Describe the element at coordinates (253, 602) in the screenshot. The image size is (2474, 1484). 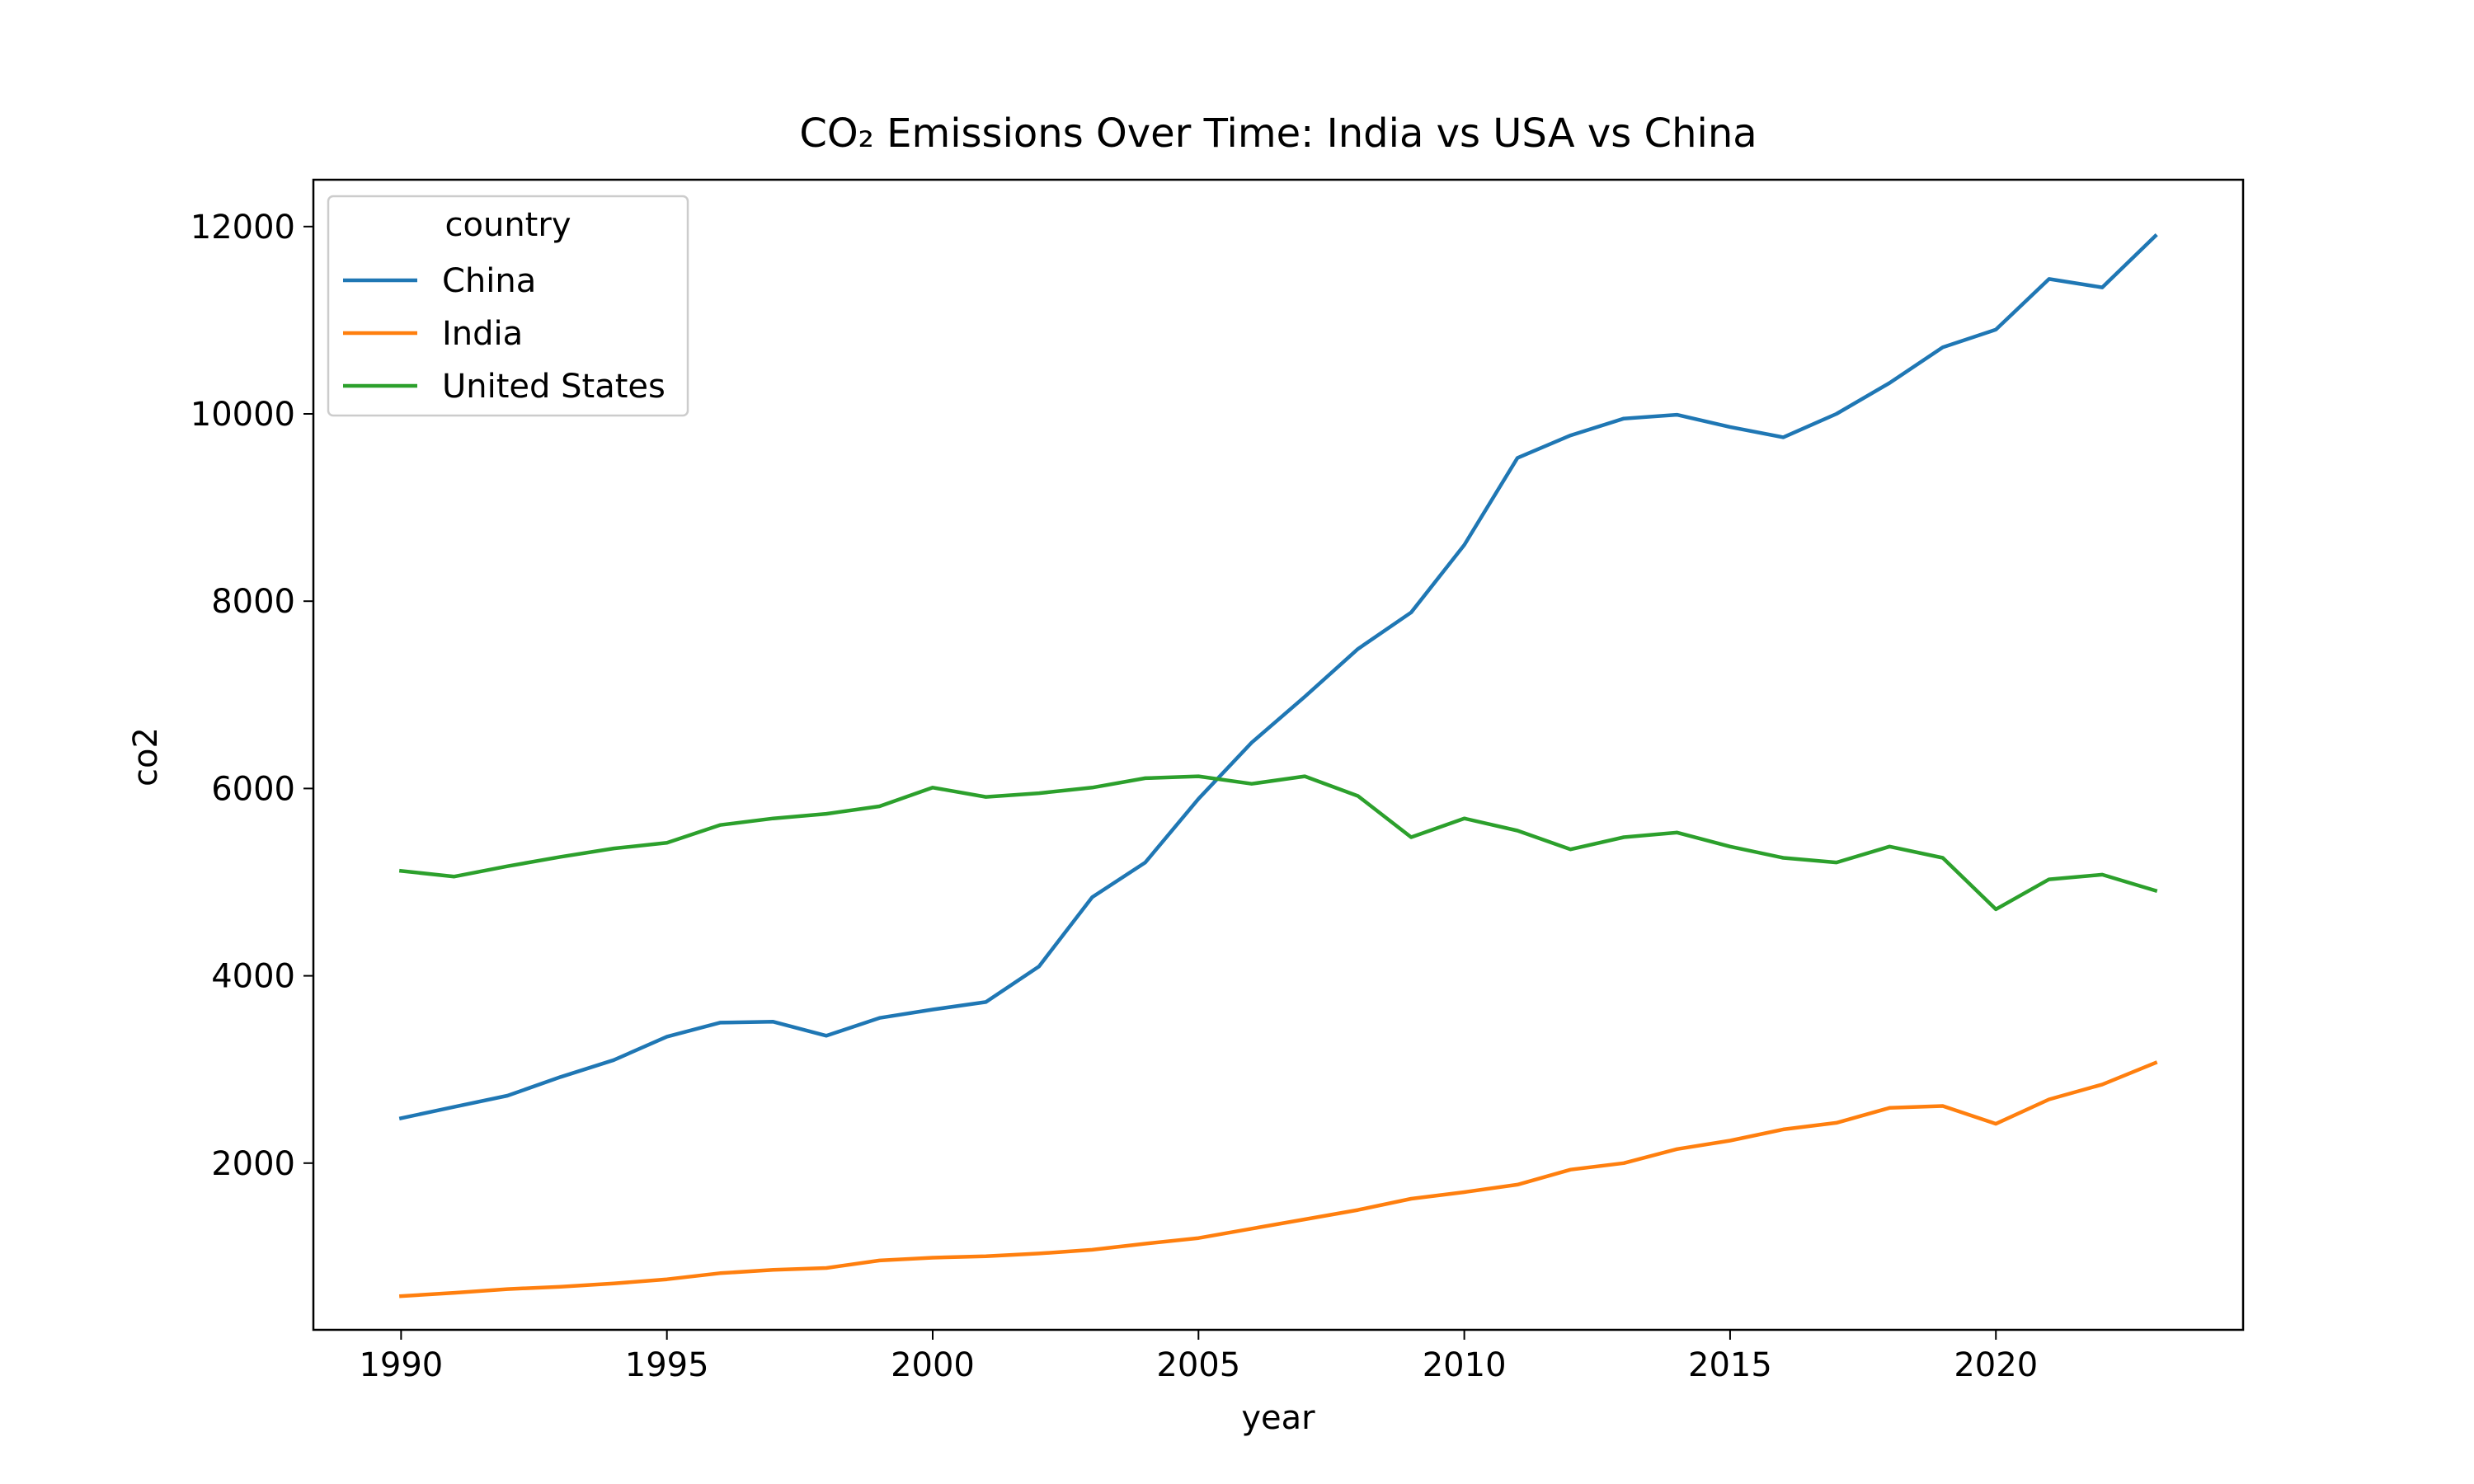
I see `y-tick-label: 8000` at that location.